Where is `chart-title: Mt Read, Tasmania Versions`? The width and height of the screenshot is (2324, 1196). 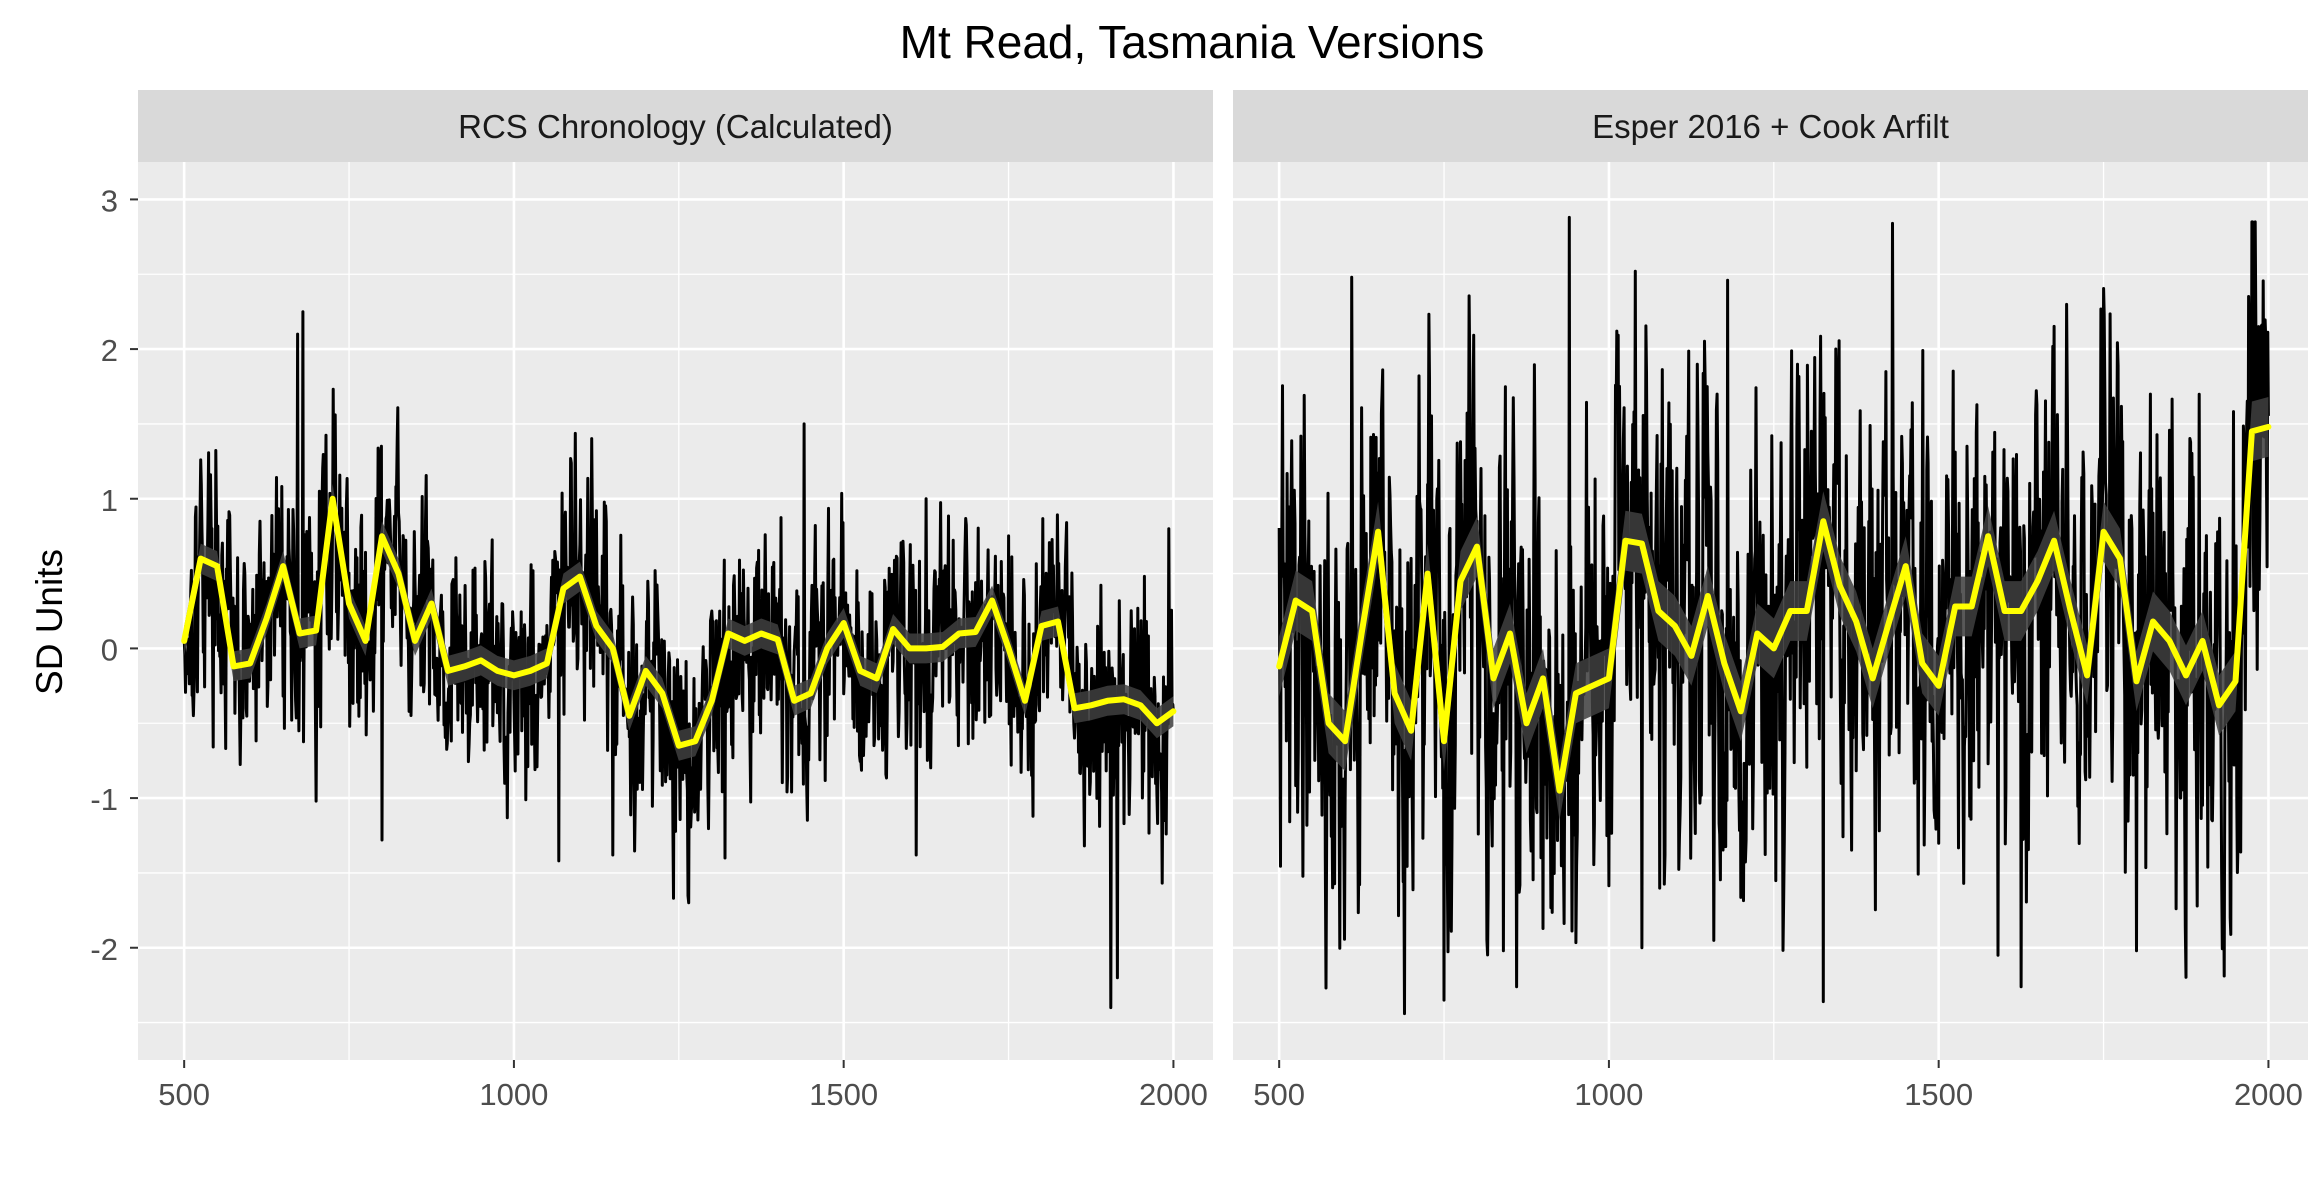 chart-title: Mt Read, Tasmania Versions is located at coordinates (1192, 42).